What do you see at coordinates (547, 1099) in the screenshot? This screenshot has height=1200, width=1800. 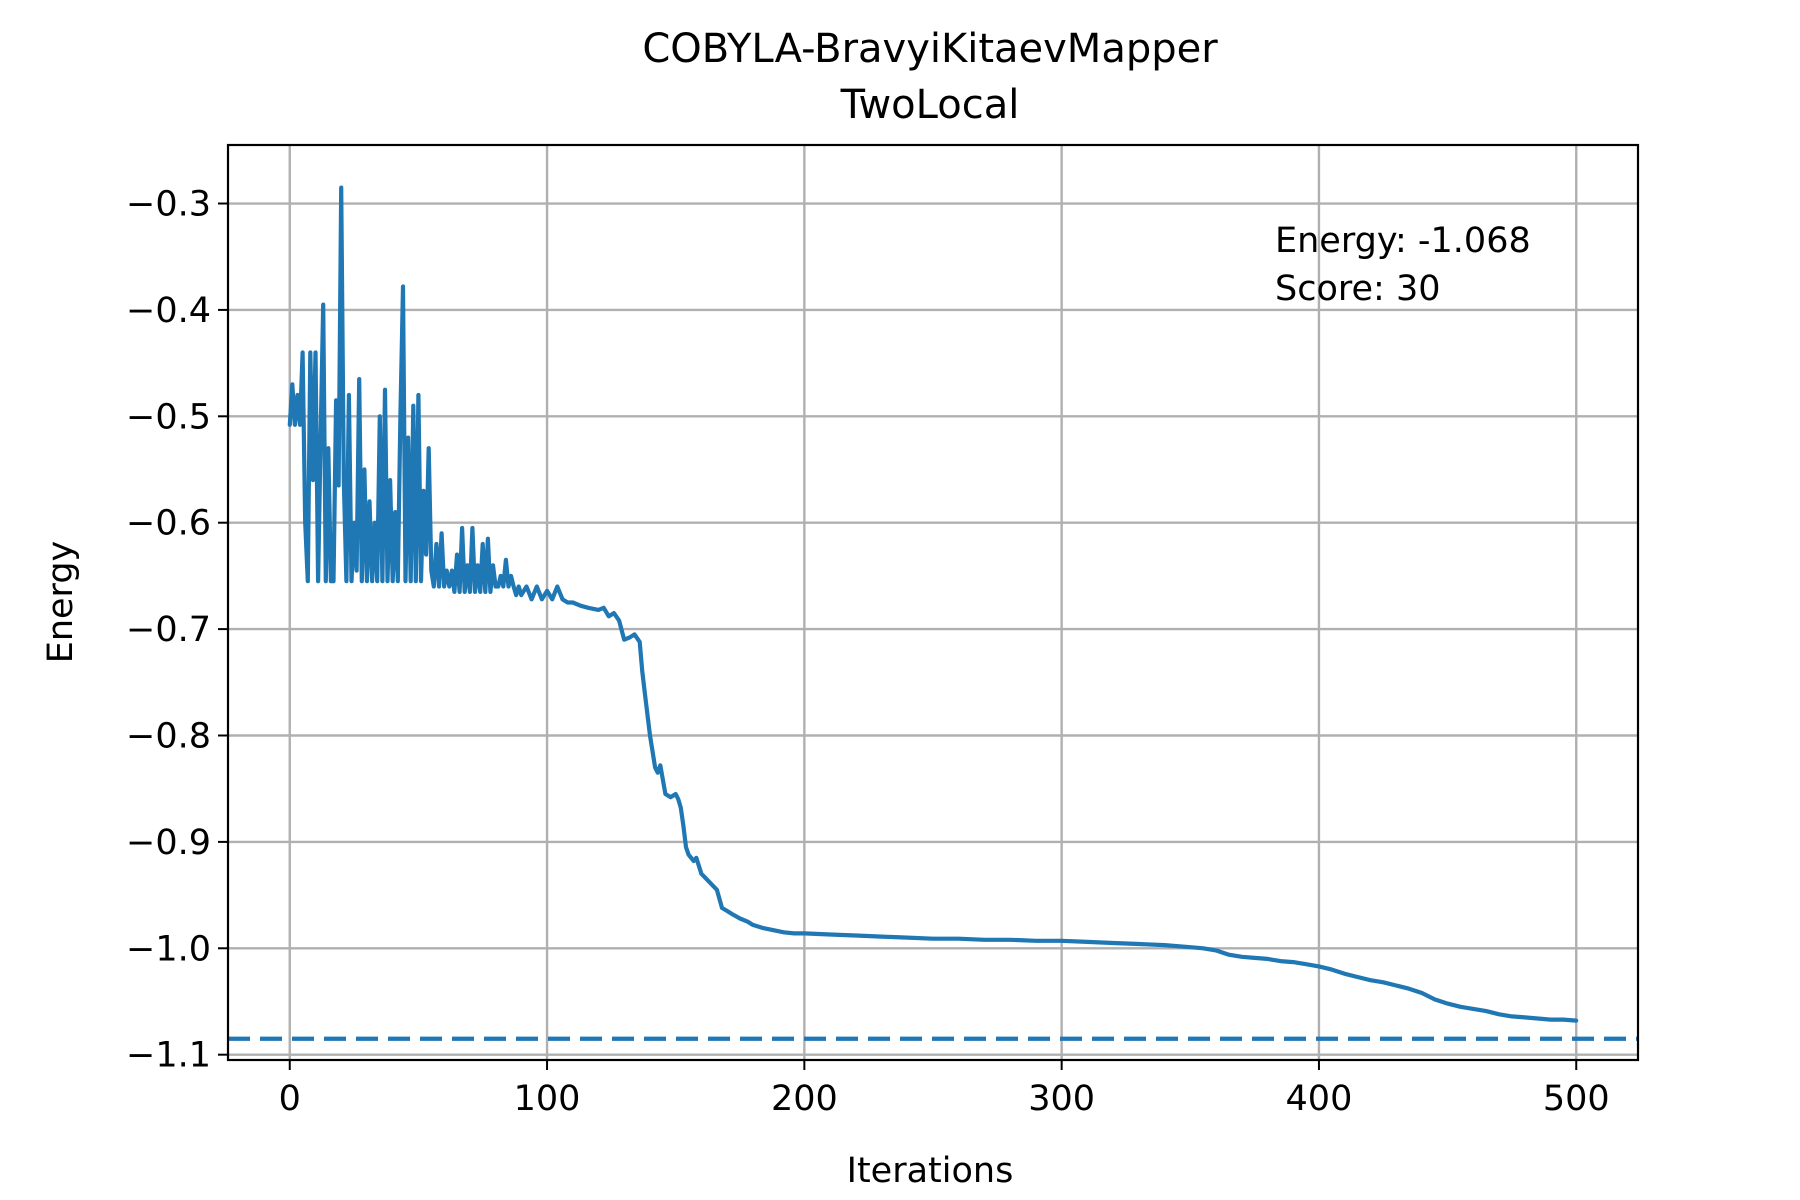 I see `x-tick-label: 100` at bounding box center [547, 1099].